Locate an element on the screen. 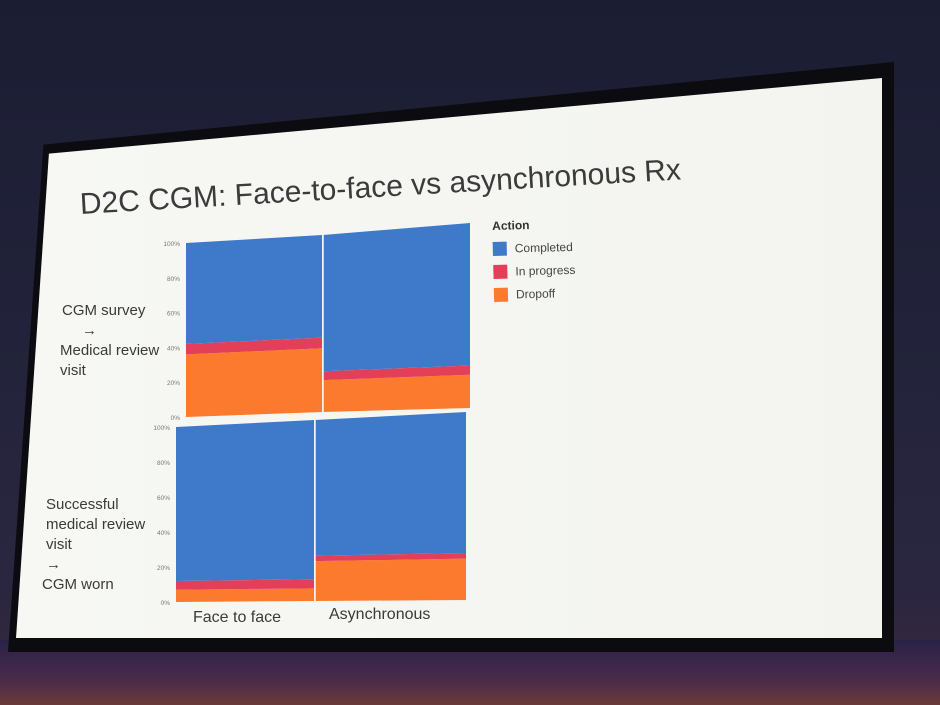 Image resolution: width=940 pixels, height=705 pixels. legend-title: Action is located at coordinates (511, 225).